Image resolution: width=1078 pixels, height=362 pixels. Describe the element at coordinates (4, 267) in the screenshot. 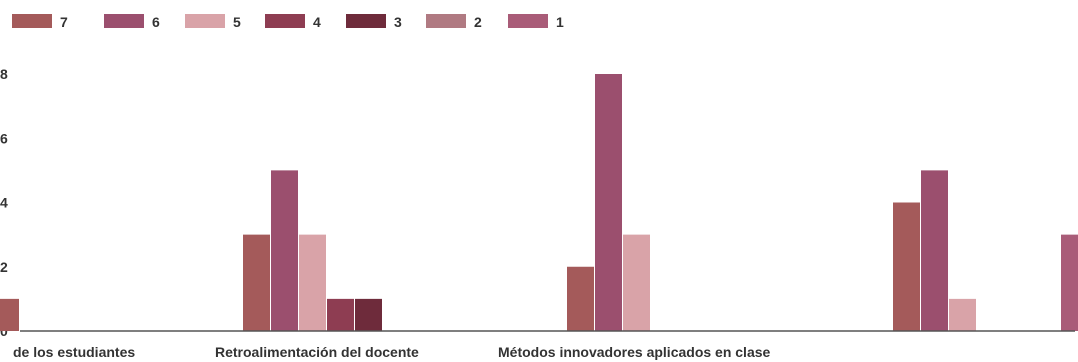

I see `y-tick-label: 2` at that location.